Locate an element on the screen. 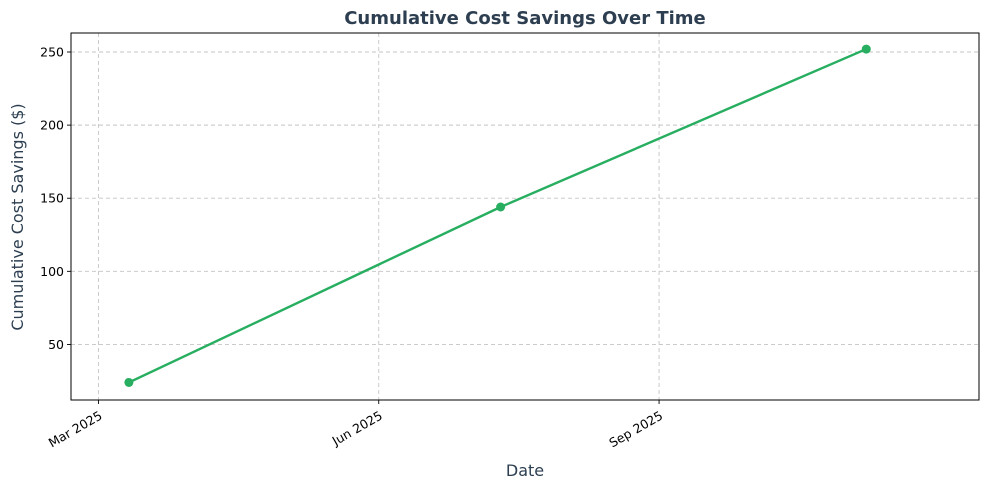 The image size is (989, 489). x-tick-label: Sep 2025 is located at coordinates (635, 429).